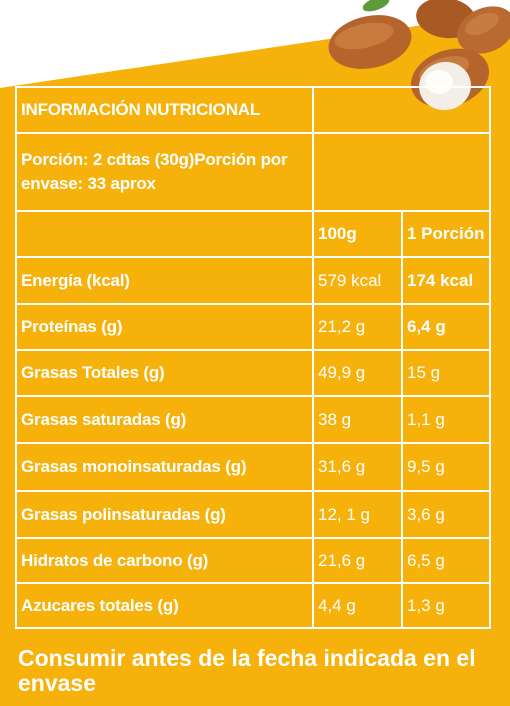 This screenshot has height=706, width=510. Describe the element at coordinates (164, 110) in the screenshot. I see `table-title: INFORMACIÓN NUTRICIONAL` at that location.